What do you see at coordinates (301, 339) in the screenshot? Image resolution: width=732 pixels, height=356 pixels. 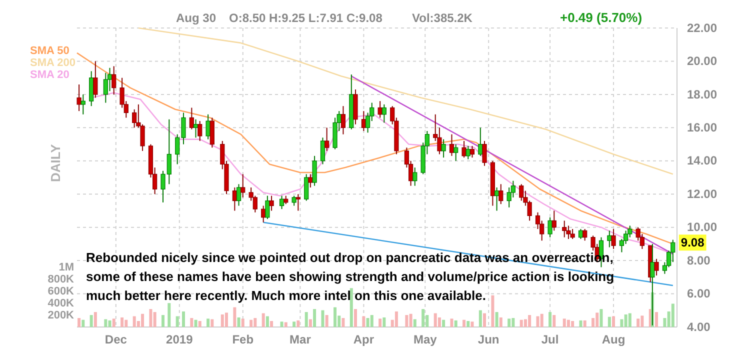 I see `x-tick-label: Mar` at bounding box center [301, 339].